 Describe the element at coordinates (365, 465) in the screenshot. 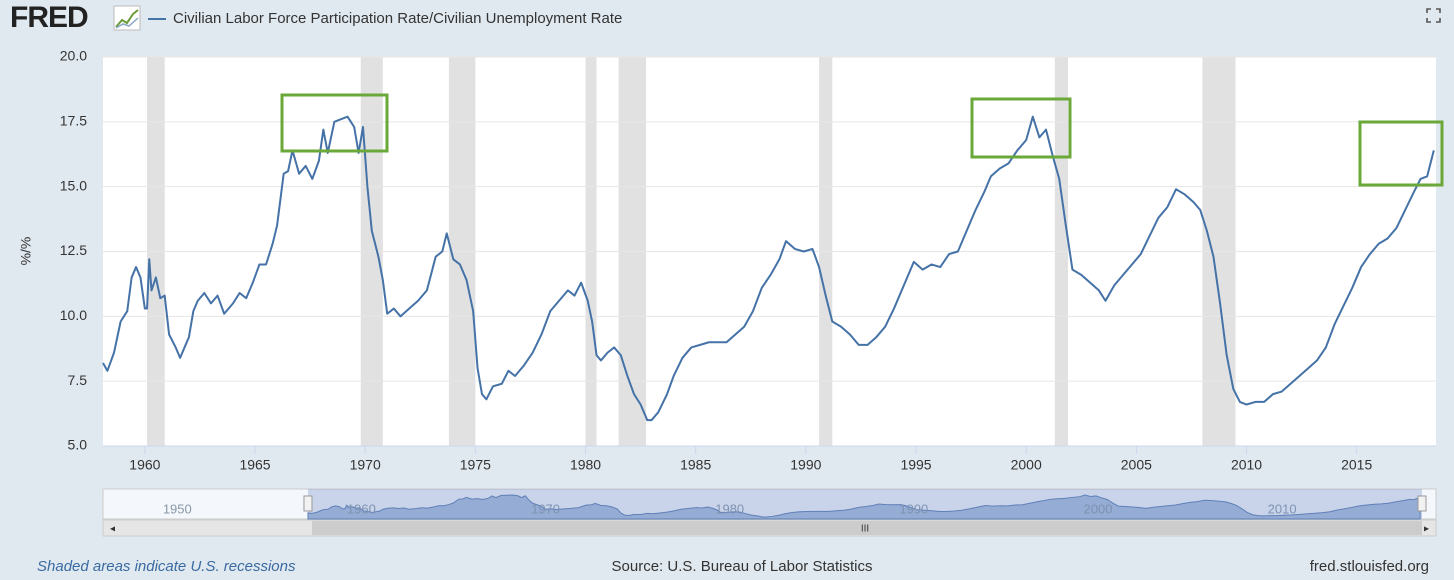

I see `x-tick-label: 1970` at that location.